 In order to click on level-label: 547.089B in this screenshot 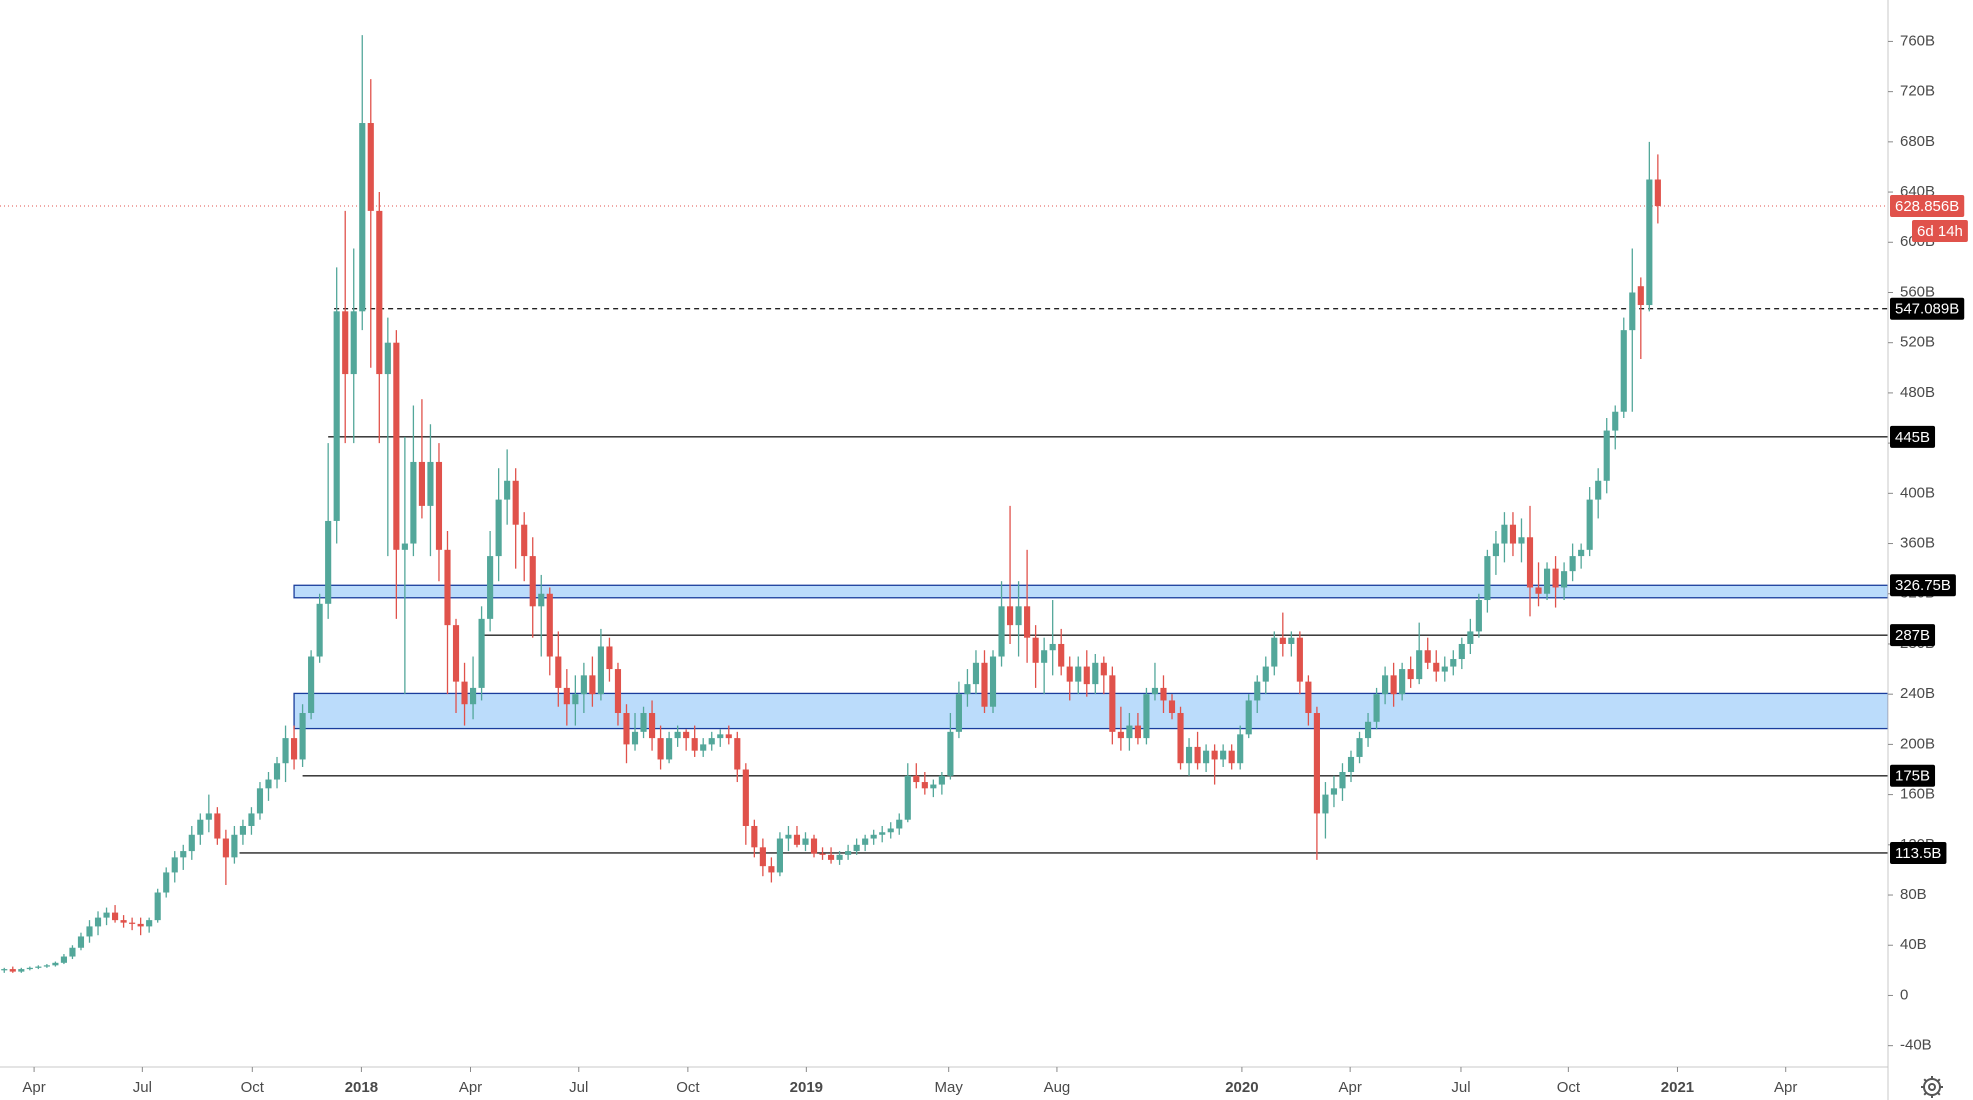, I will do `click(1927, 308)`.